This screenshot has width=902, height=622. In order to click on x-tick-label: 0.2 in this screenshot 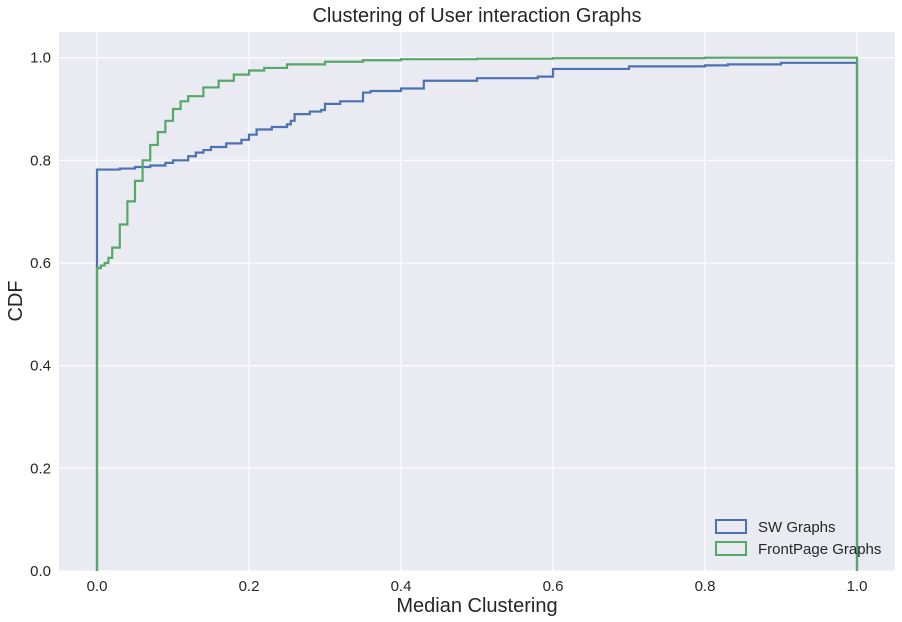, I will do `click(249, 586)`.